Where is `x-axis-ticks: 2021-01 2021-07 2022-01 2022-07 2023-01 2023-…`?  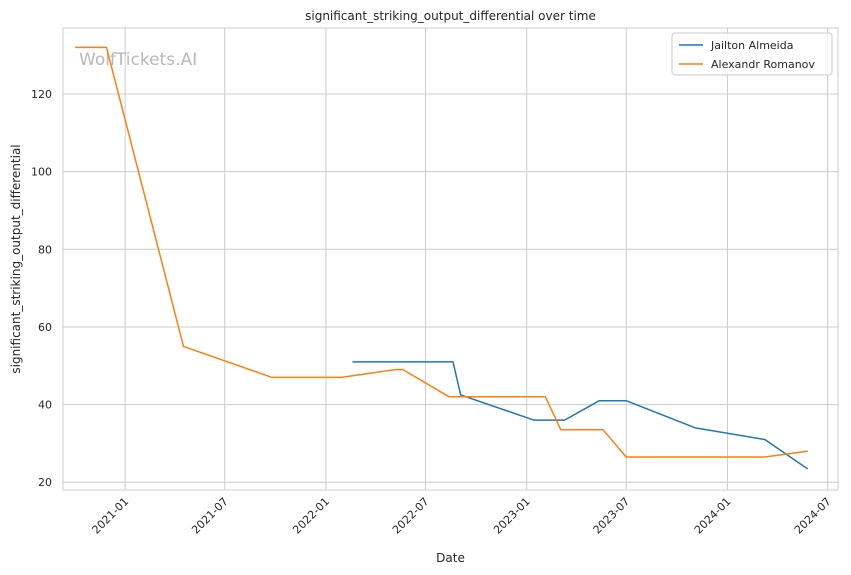
x-axis-ticks: 2021-01 2021-07 2022-01 2022-07 2023-01 2023-… is located at coordinates (462, 516).